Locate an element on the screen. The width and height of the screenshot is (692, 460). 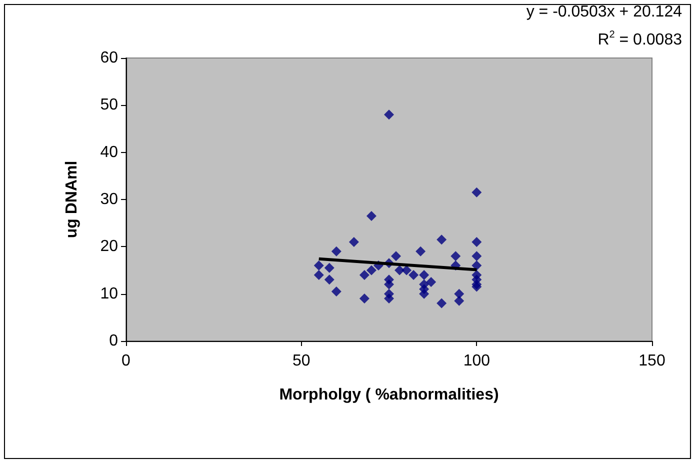
x-axis-title: Morpholgy ( %abnormalities) is located at coordinates (389, 395).